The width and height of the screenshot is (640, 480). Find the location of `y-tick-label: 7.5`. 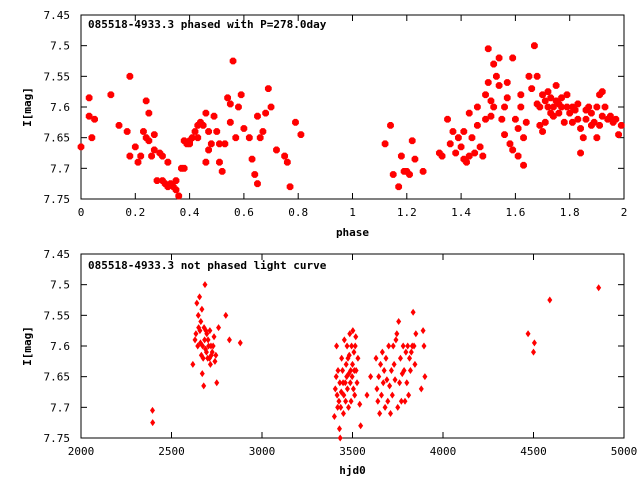

y-tick-label: 7.5 is located at coordinates (60, 285).